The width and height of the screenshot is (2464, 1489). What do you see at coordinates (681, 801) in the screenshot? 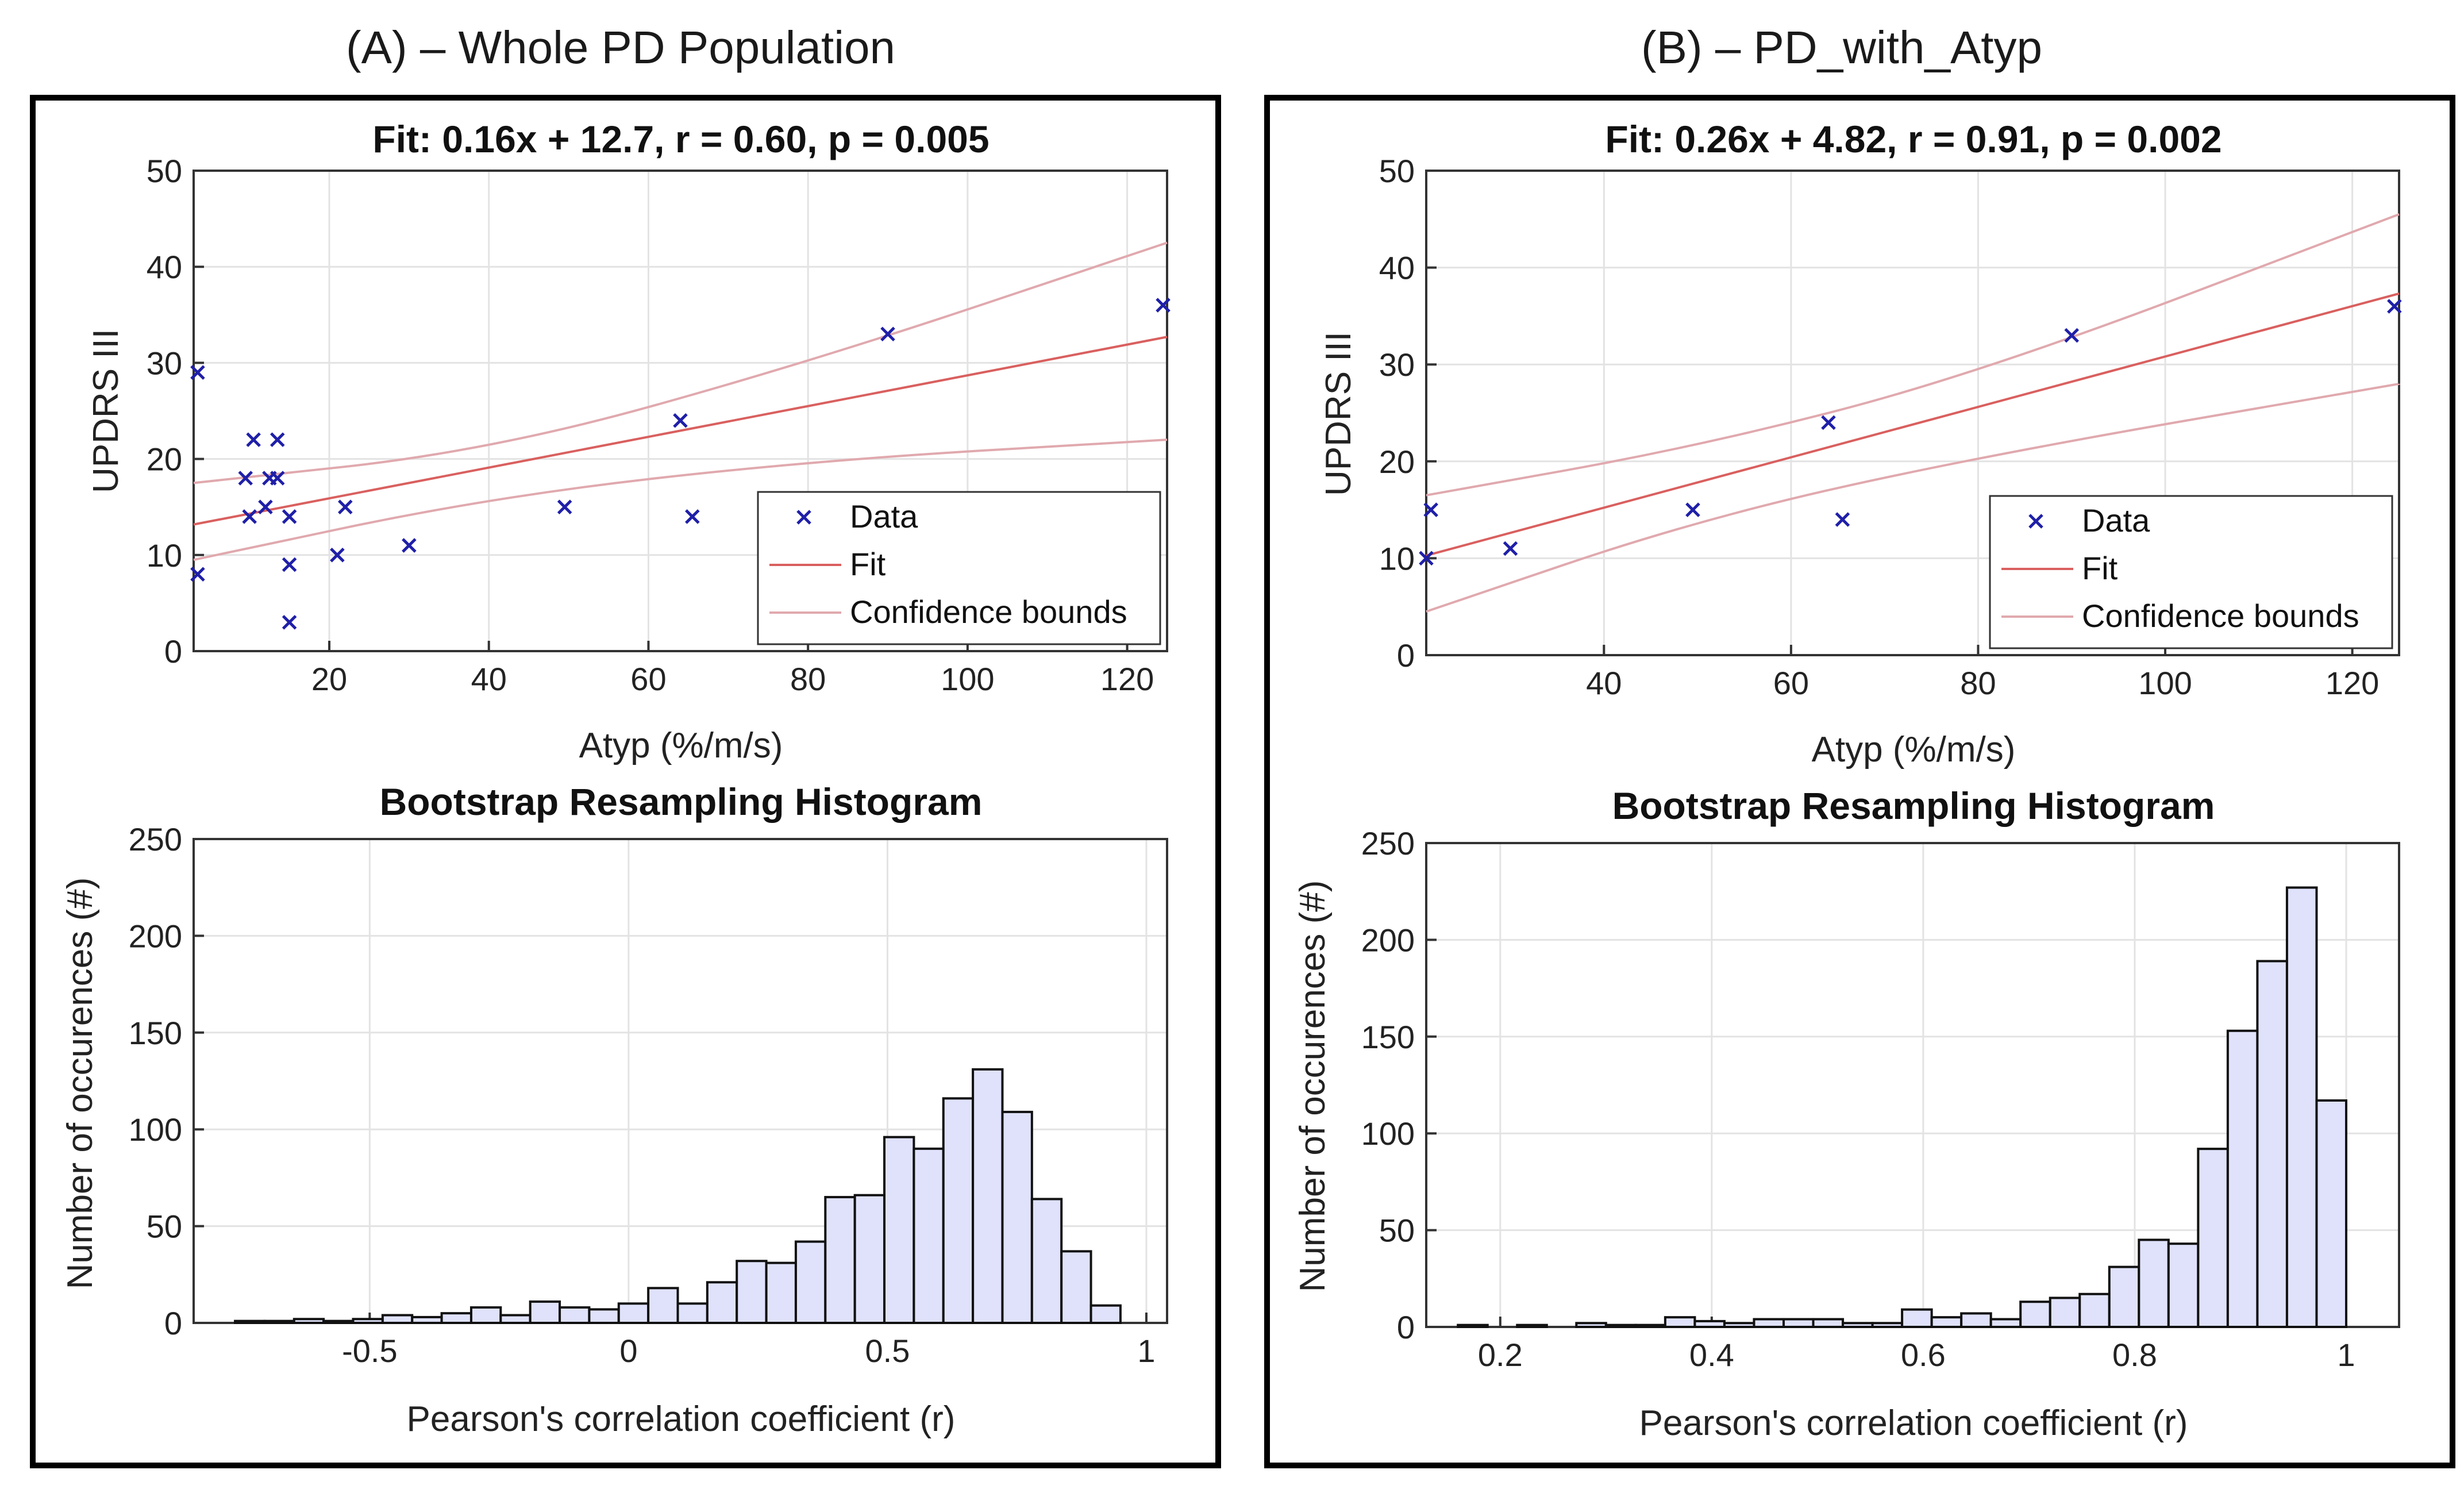
I see `panel-a-histogram-title: Bootstrap Resampling Histogram` at bounding box center [681, 801].